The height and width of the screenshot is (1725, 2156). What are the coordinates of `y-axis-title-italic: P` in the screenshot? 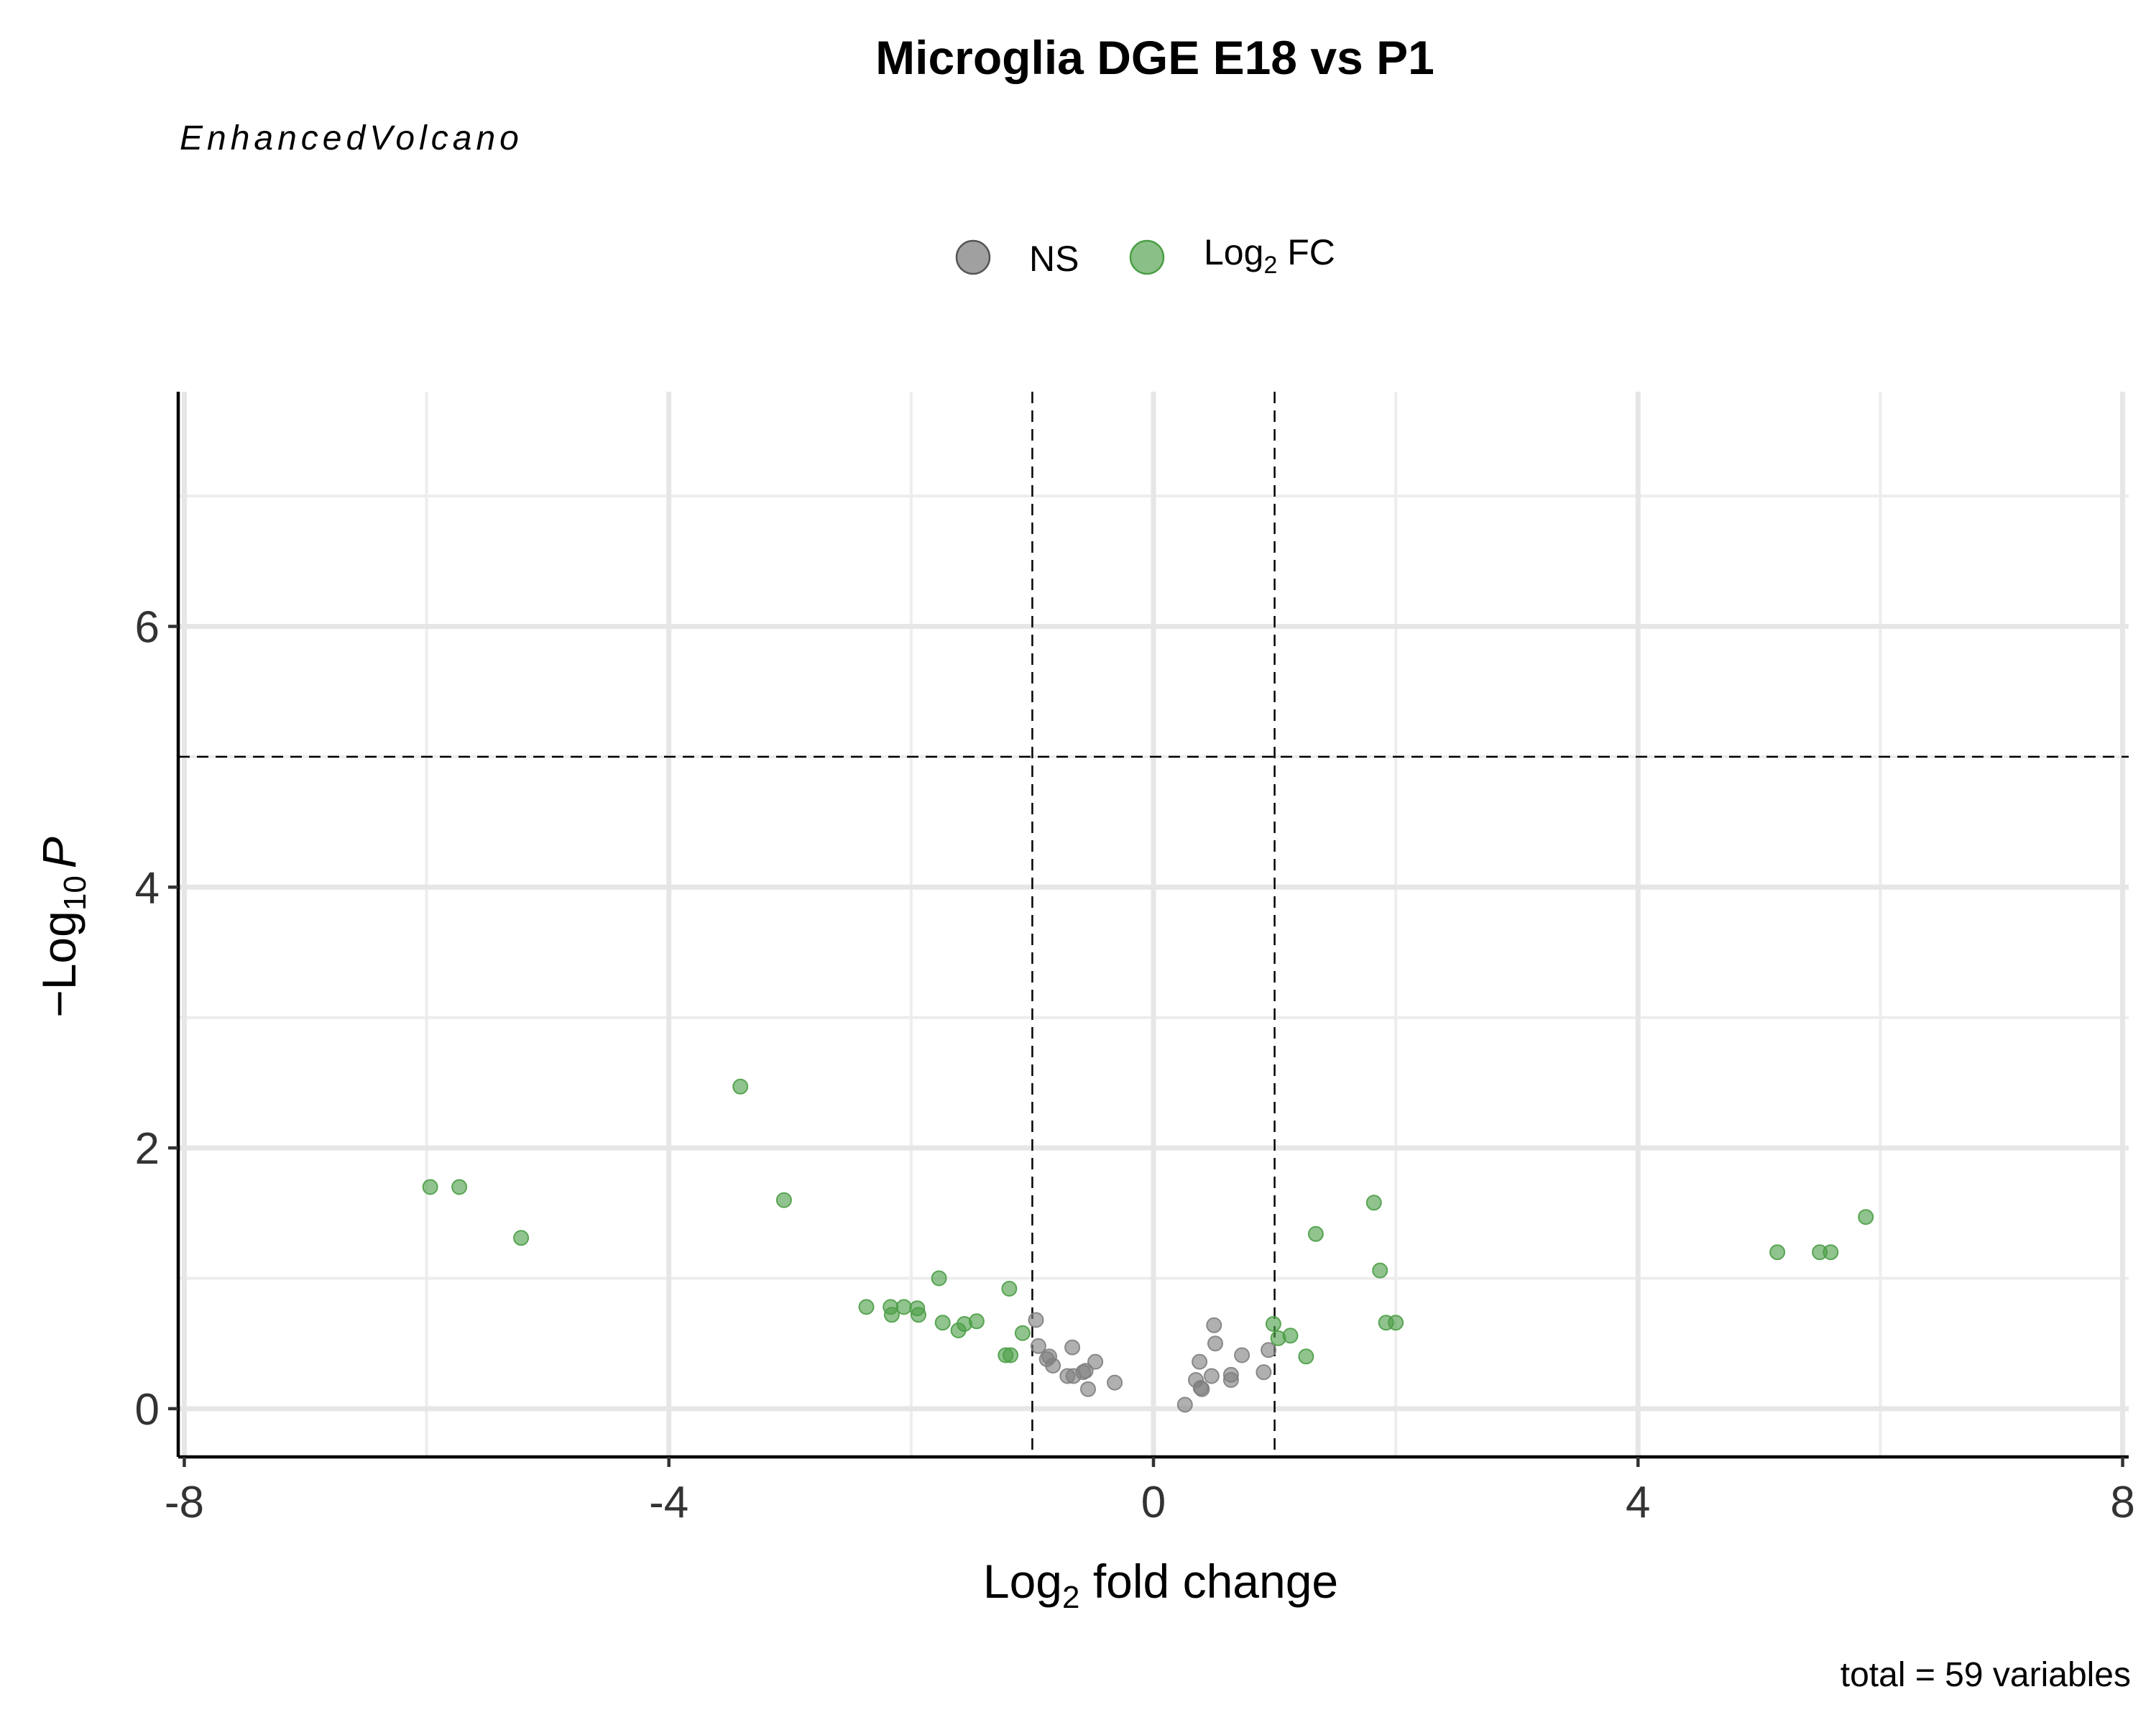 It's located at (59, 852).